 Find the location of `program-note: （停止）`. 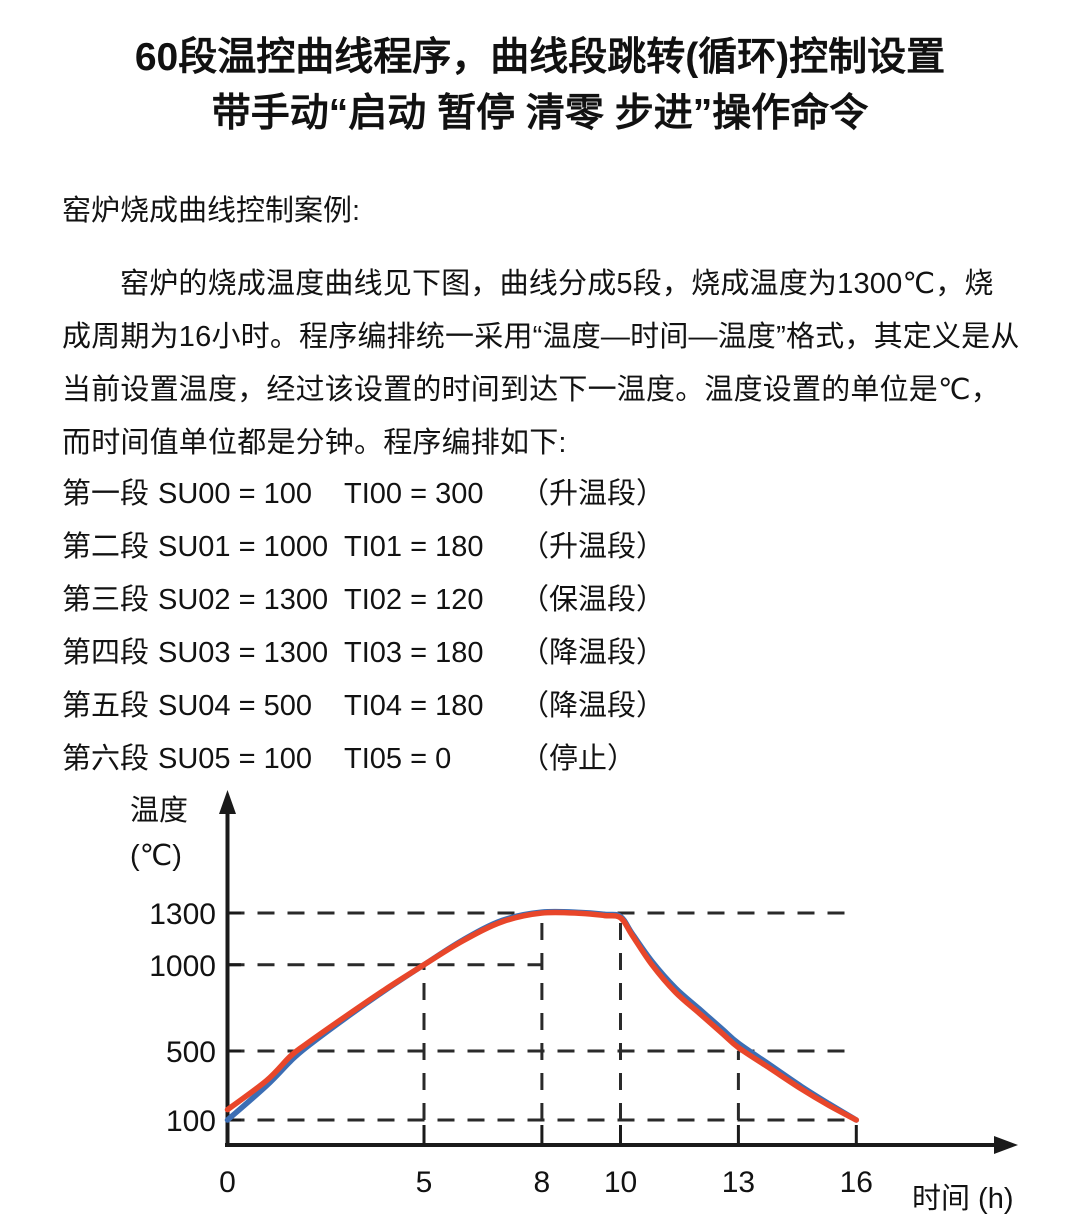

program-note: （停止） is located at coordinates (578, 759).